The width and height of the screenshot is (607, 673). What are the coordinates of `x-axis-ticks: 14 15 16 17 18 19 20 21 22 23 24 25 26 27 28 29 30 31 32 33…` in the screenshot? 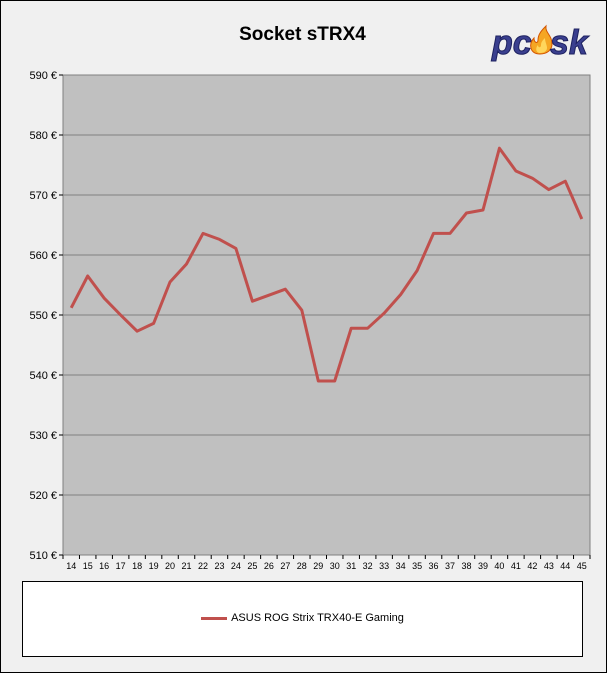 It's located at (326, 563).